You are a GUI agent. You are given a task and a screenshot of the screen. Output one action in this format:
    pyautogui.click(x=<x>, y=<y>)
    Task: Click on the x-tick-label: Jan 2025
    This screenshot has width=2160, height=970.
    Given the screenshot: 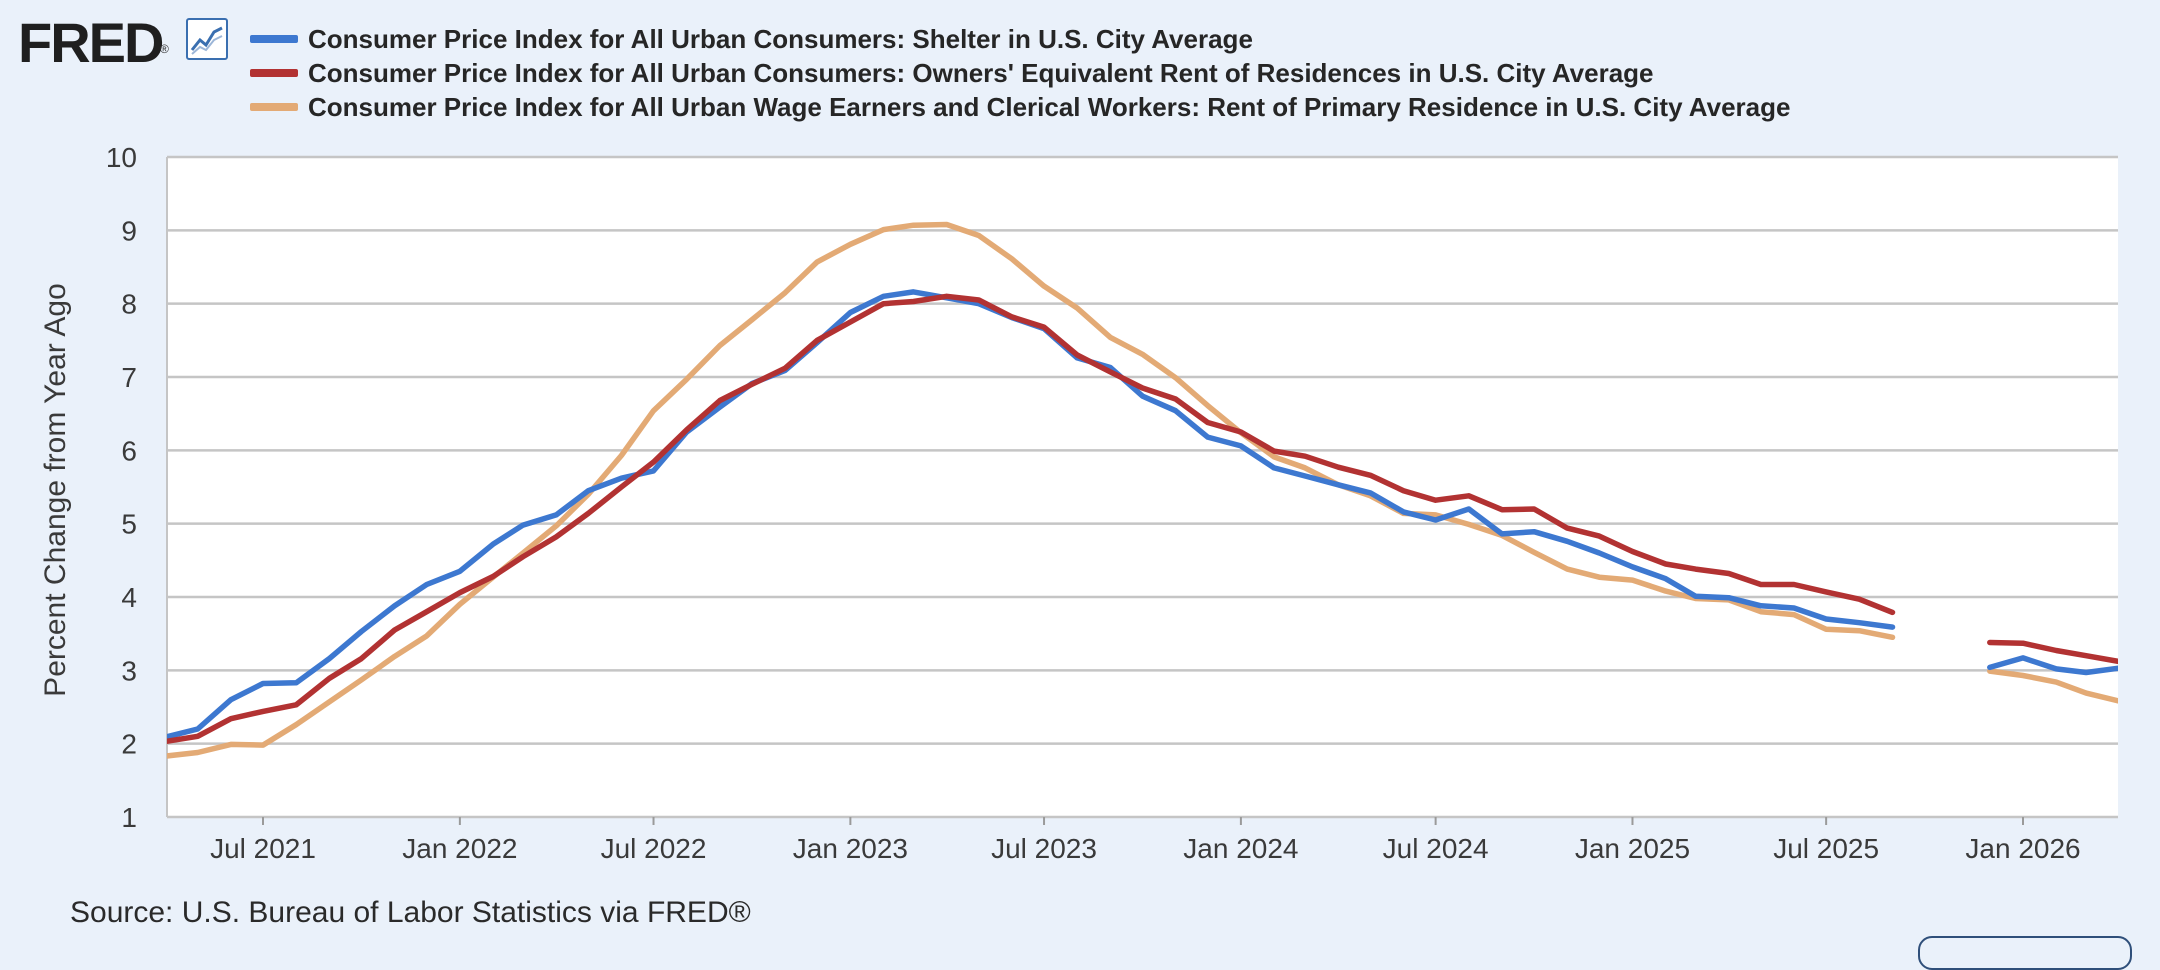 What is the action you would take?
    pyautogui.click(x=1632, y=848)
    